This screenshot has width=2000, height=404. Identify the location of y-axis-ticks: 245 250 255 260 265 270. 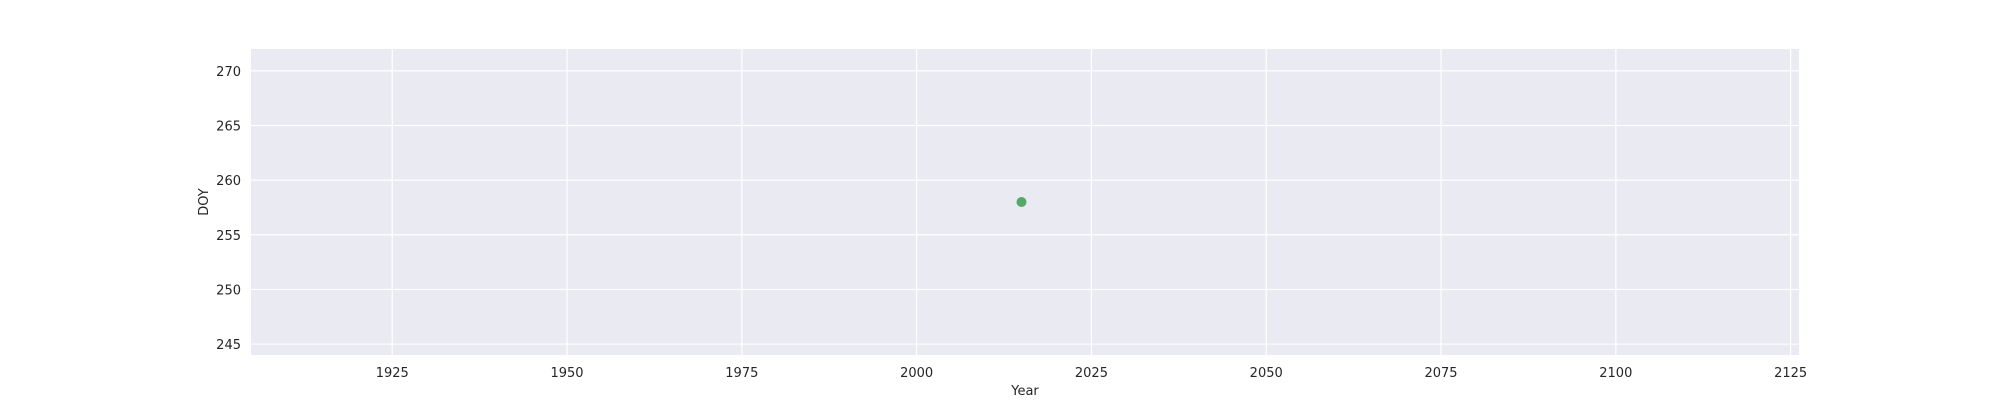
(228, 209).